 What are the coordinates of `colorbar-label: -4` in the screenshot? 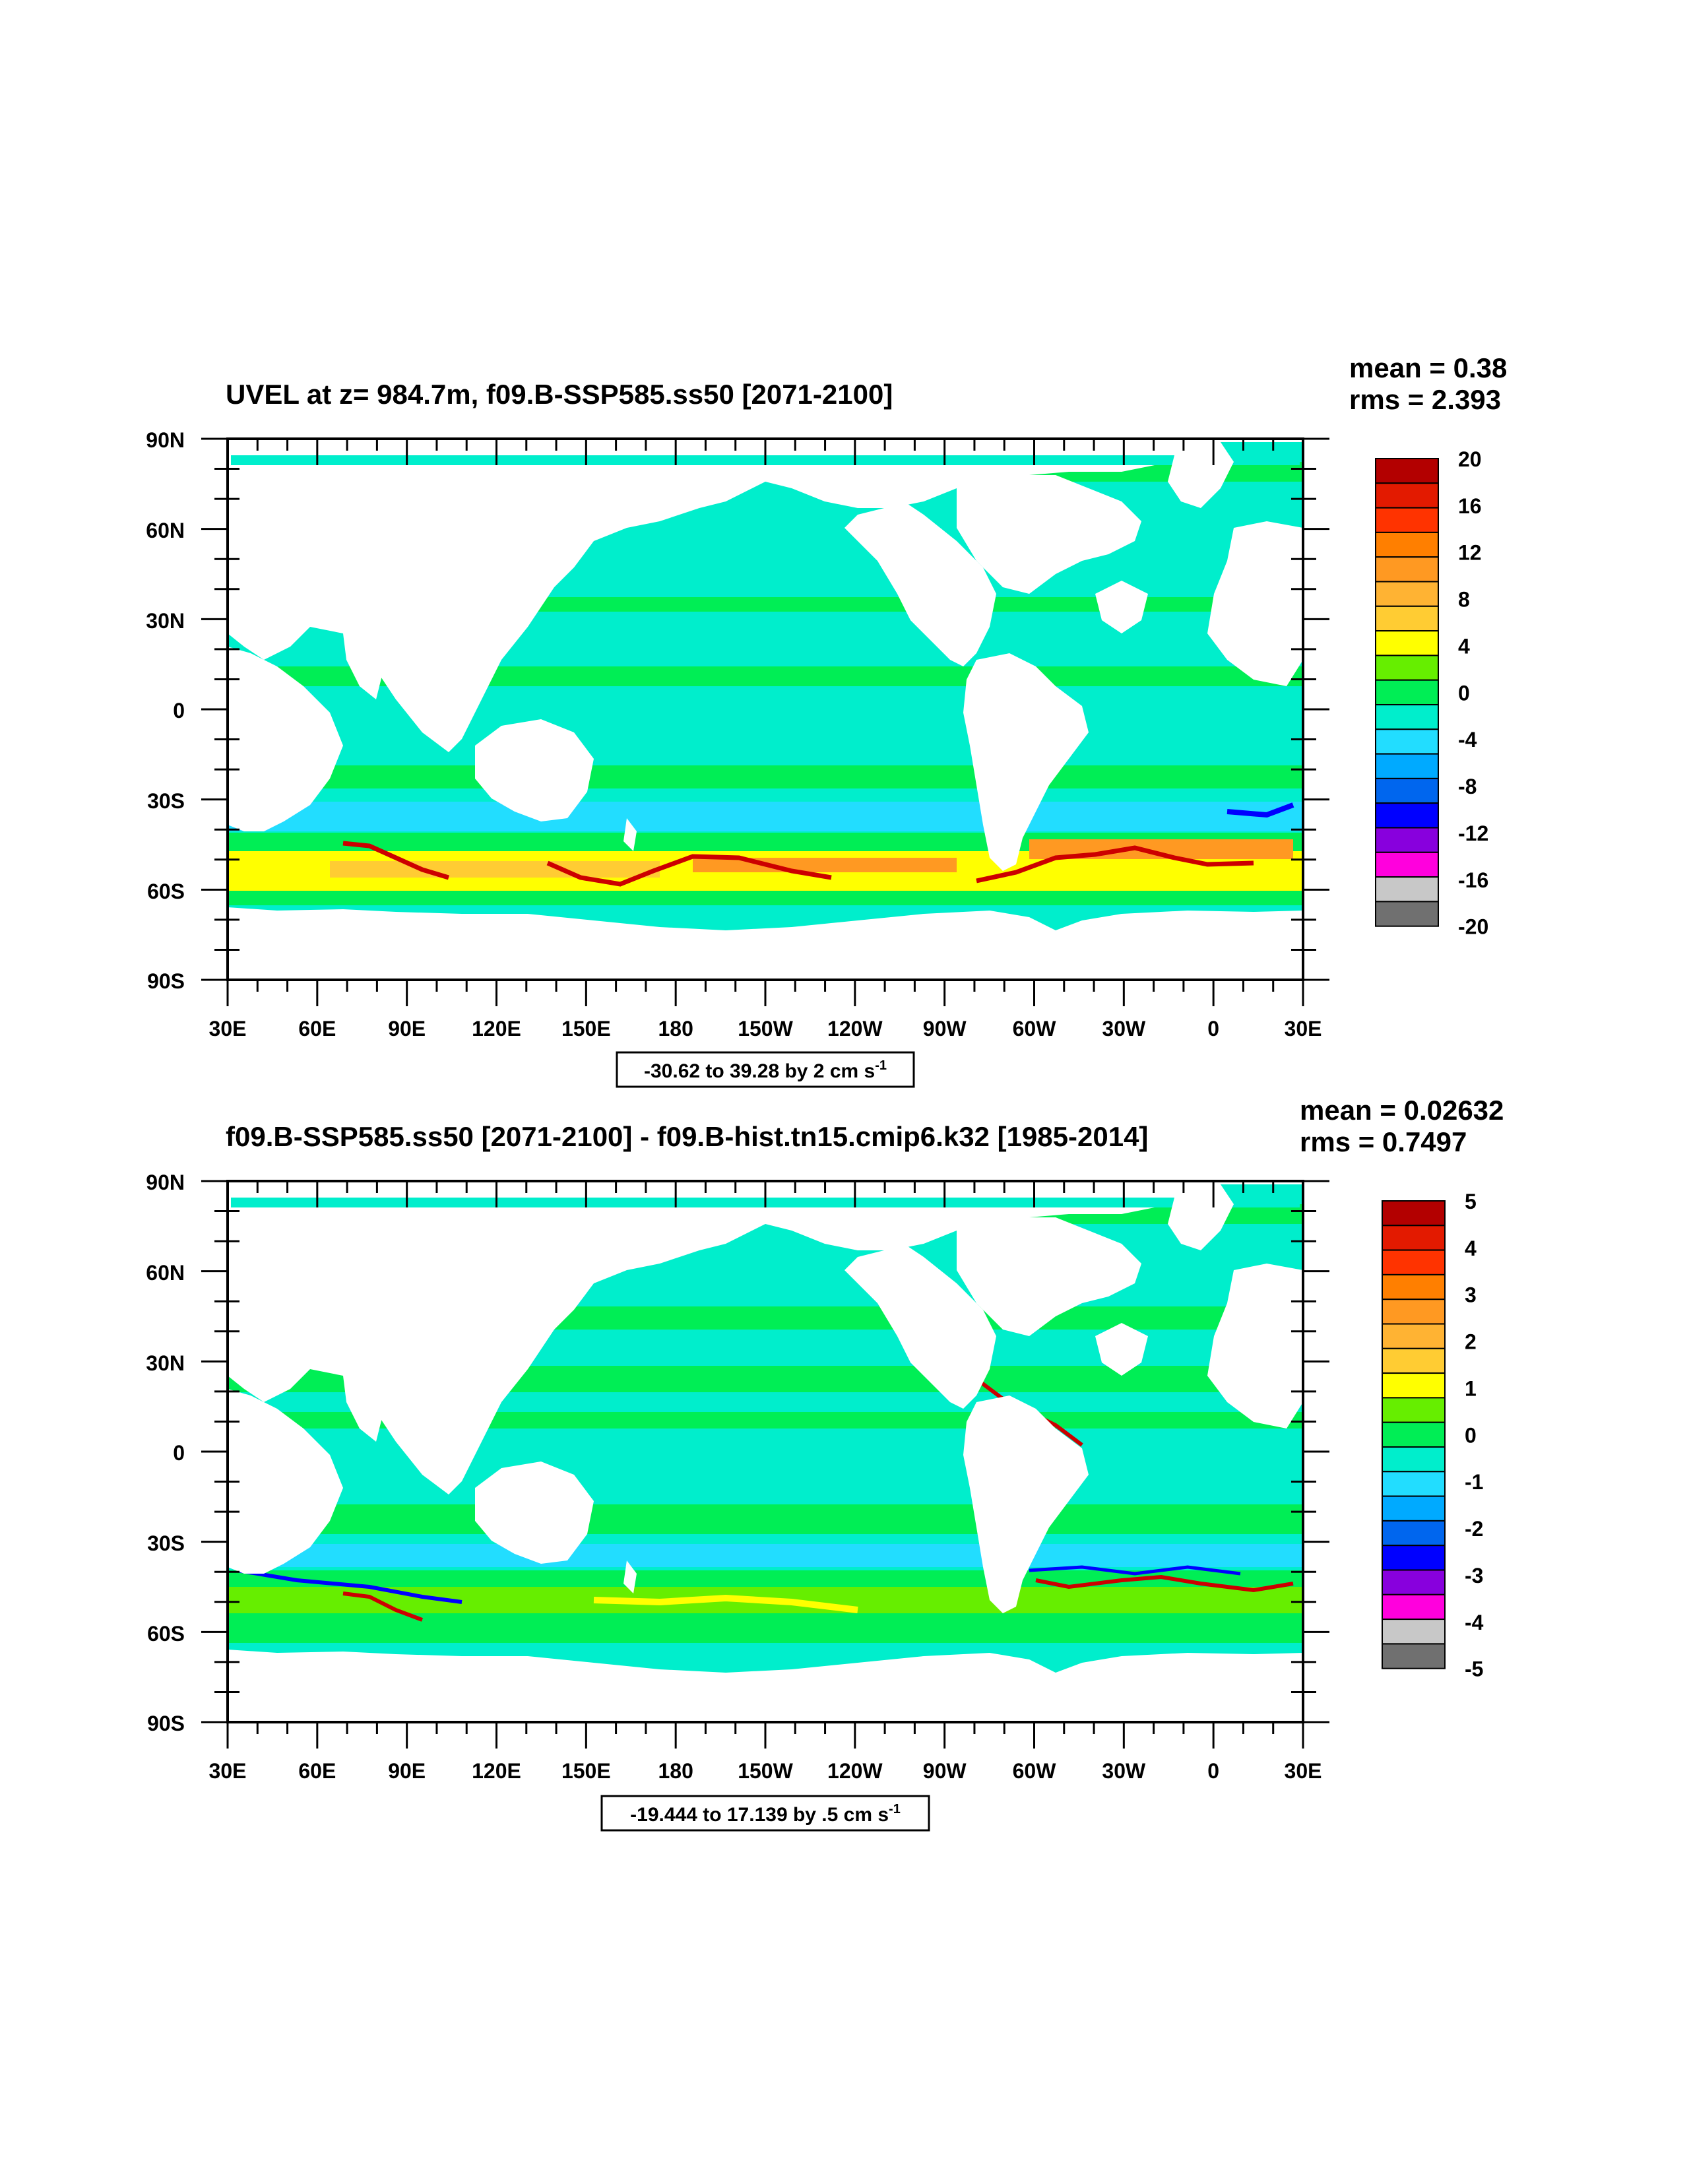 It's located at (1468, 740).